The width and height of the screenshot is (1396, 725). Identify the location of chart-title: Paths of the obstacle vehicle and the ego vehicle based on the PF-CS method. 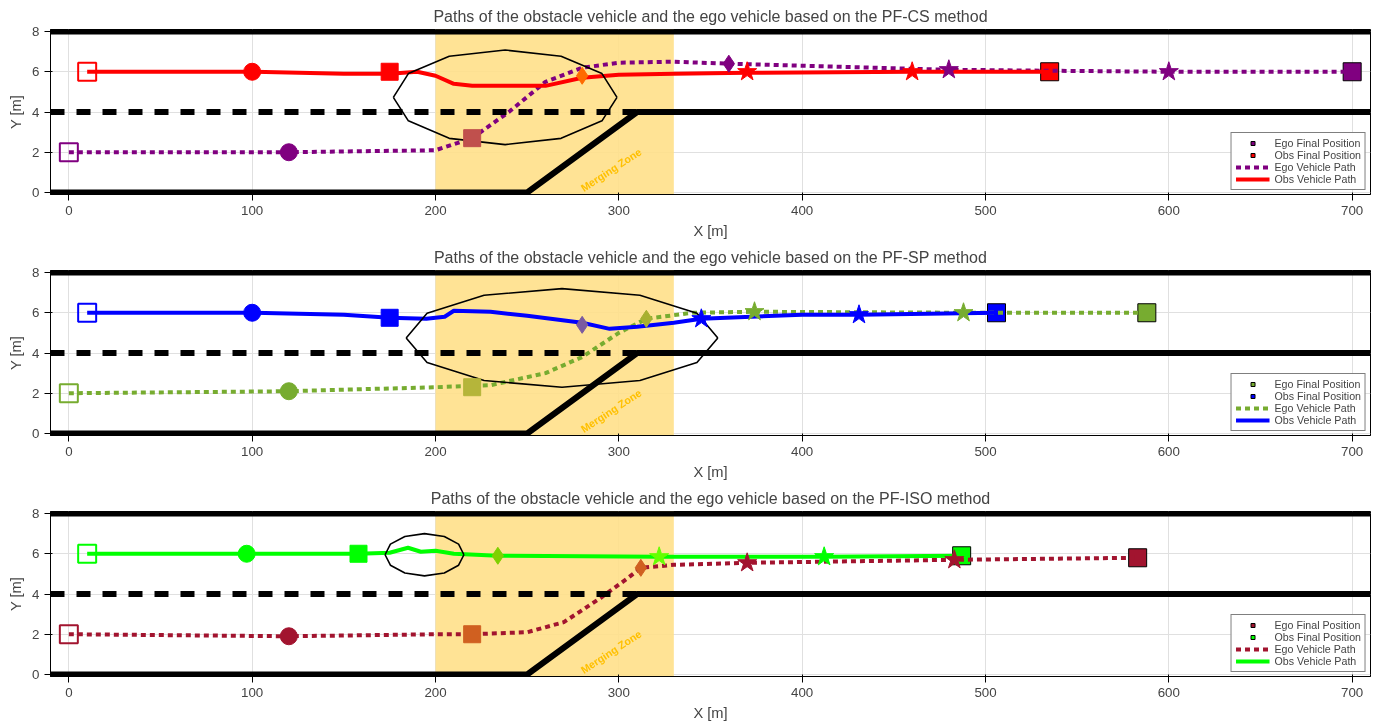
(710, 16).